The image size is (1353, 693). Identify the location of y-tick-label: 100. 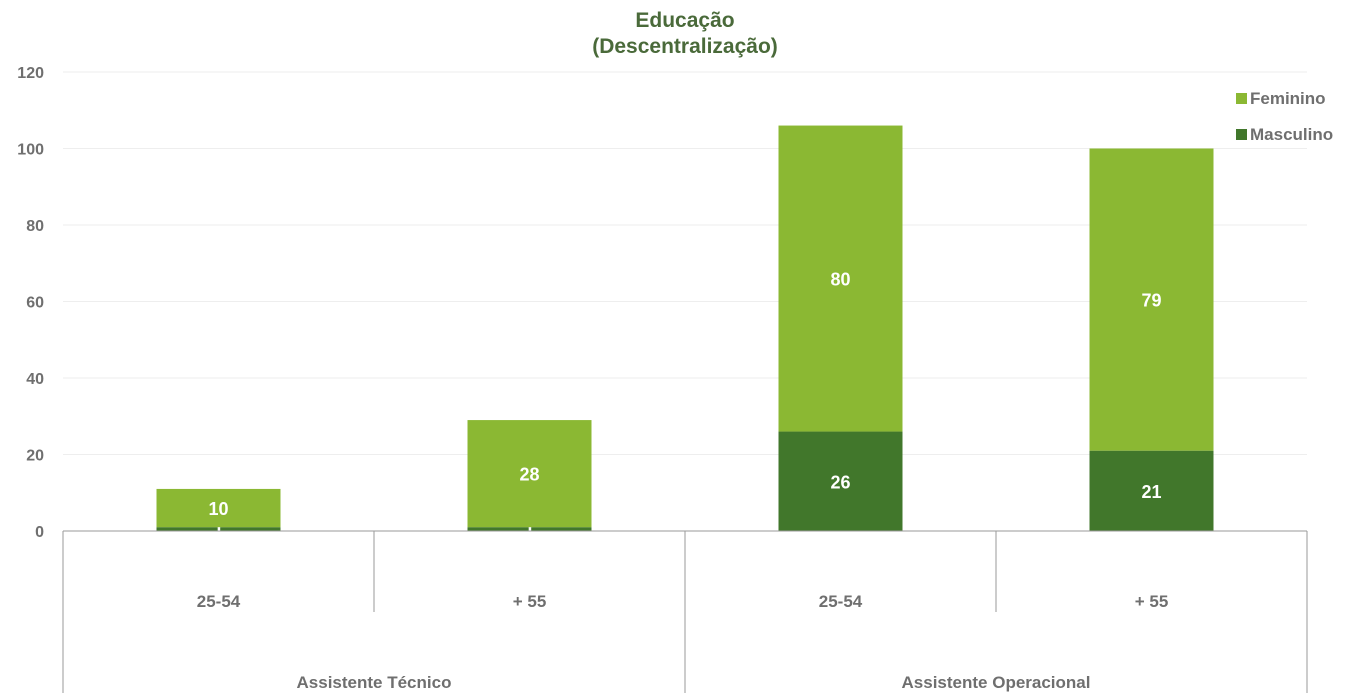
(30, 150).